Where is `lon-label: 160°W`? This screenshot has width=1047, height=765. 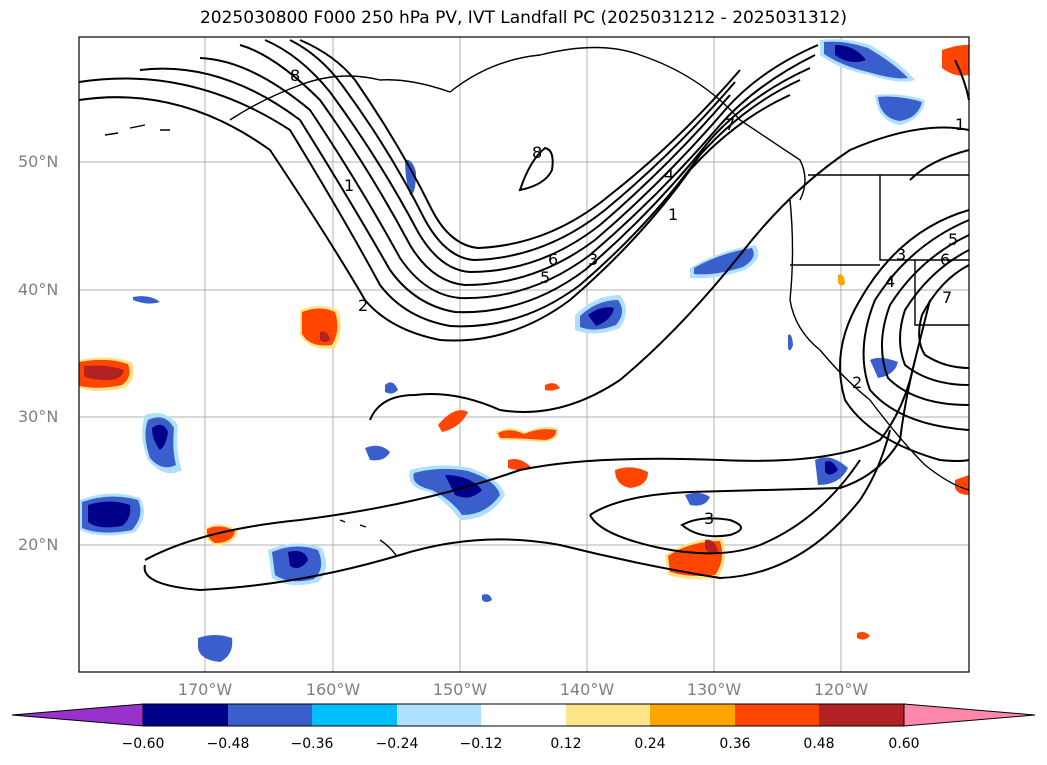
lon-label: 160°W is located at coordinates (333, 689).